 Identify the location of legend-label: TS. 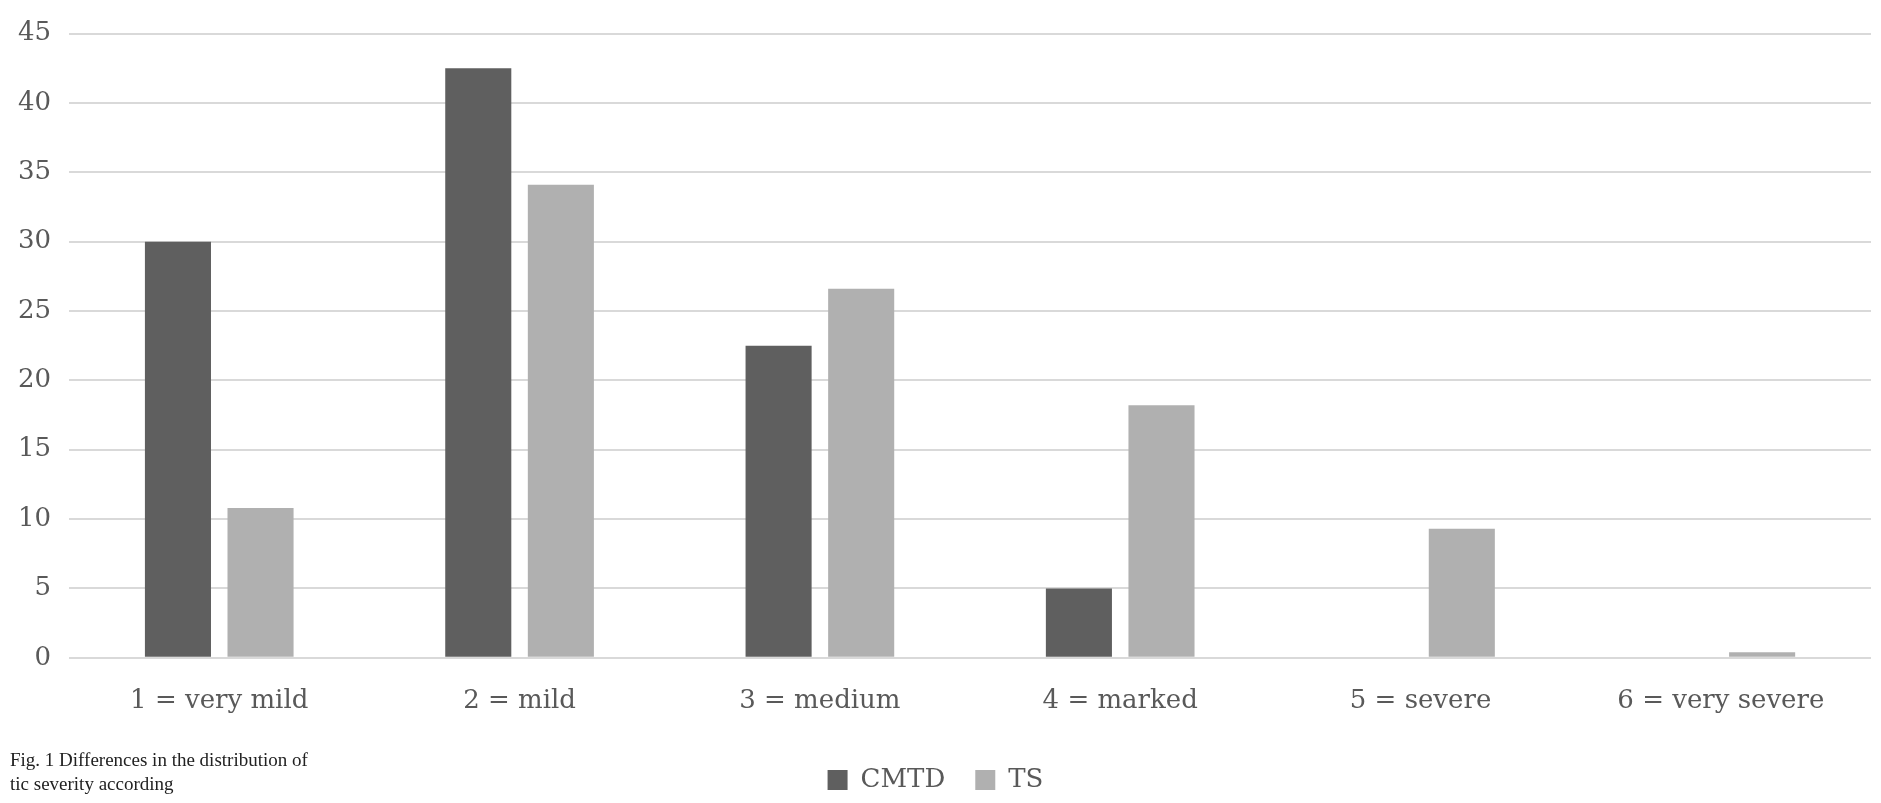
(1026, 777).